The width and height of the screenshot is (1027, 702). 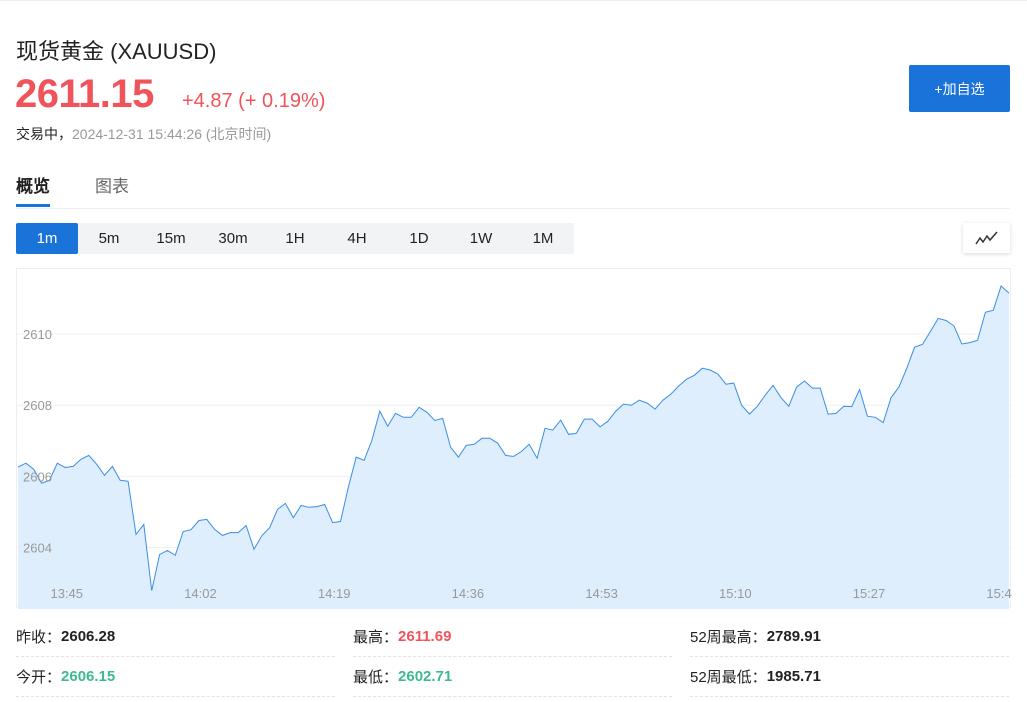 What do you see at coordinates (37, 334) in the screenshot?
I see `y-tick-label: 2610` at bounding box center [37, 334].